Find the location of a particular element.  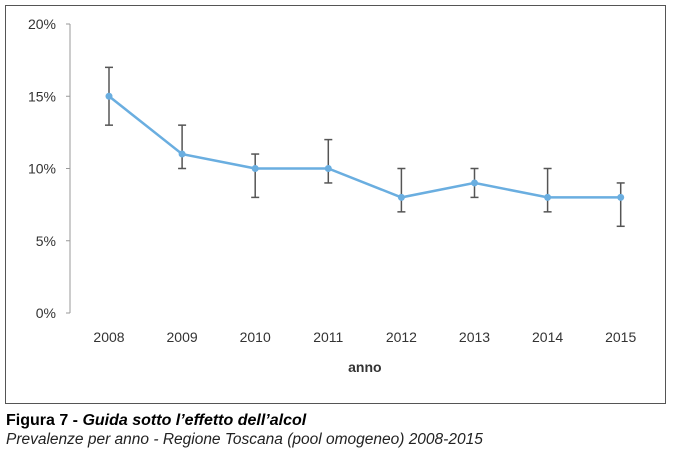

x-tick-label: 2008 is located at coordinates (108, 337).